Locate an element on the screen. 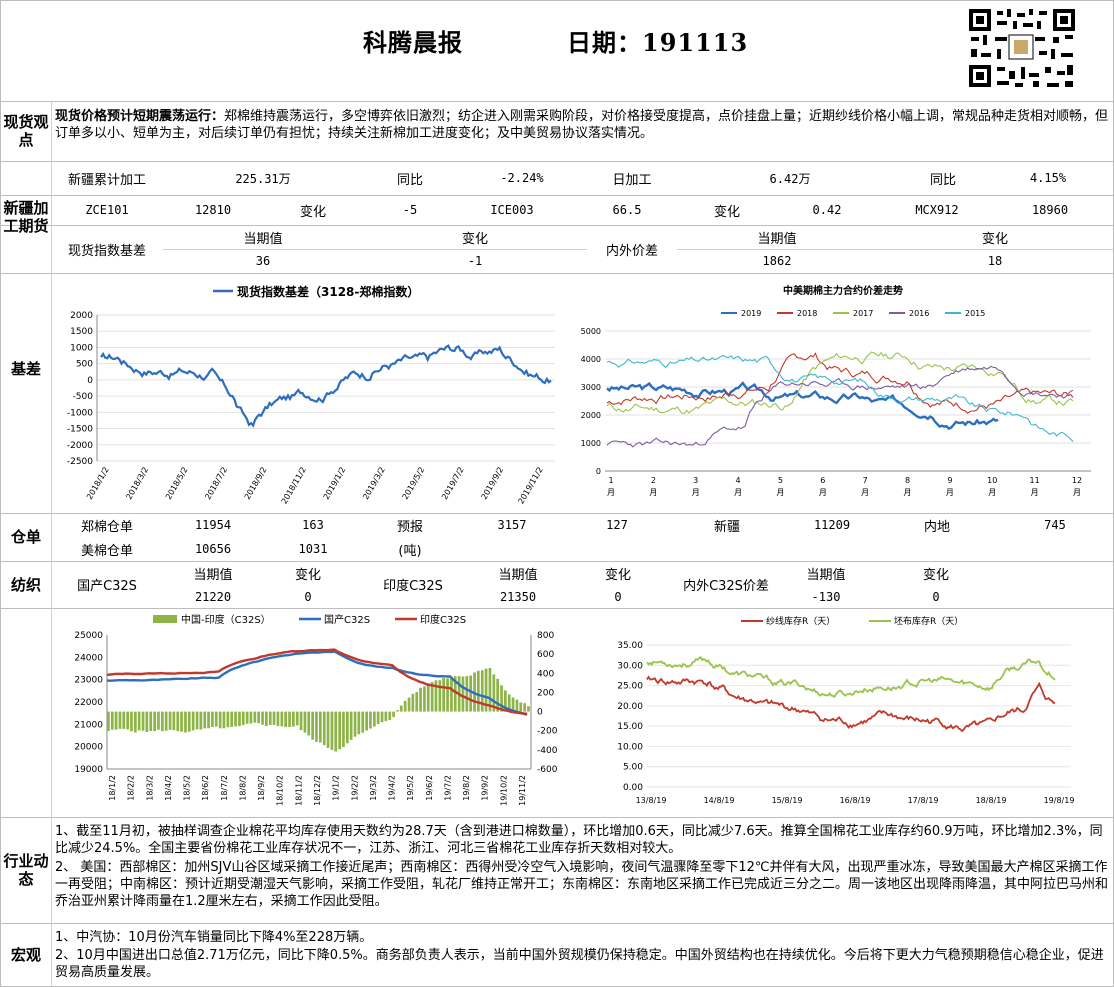  chart3-xtick: 19/1/2 is located at coordinates (336, 788).